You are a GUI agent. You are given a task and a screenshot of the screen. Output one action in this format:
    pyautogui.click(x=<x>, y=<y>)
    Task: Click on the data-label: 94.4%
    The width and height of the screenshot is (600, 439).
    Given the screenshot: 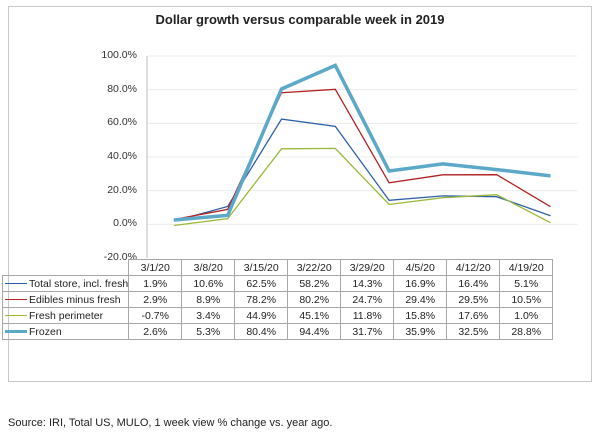 What is the action you would take?
    pyautogui.click(x=314, y=331)
    